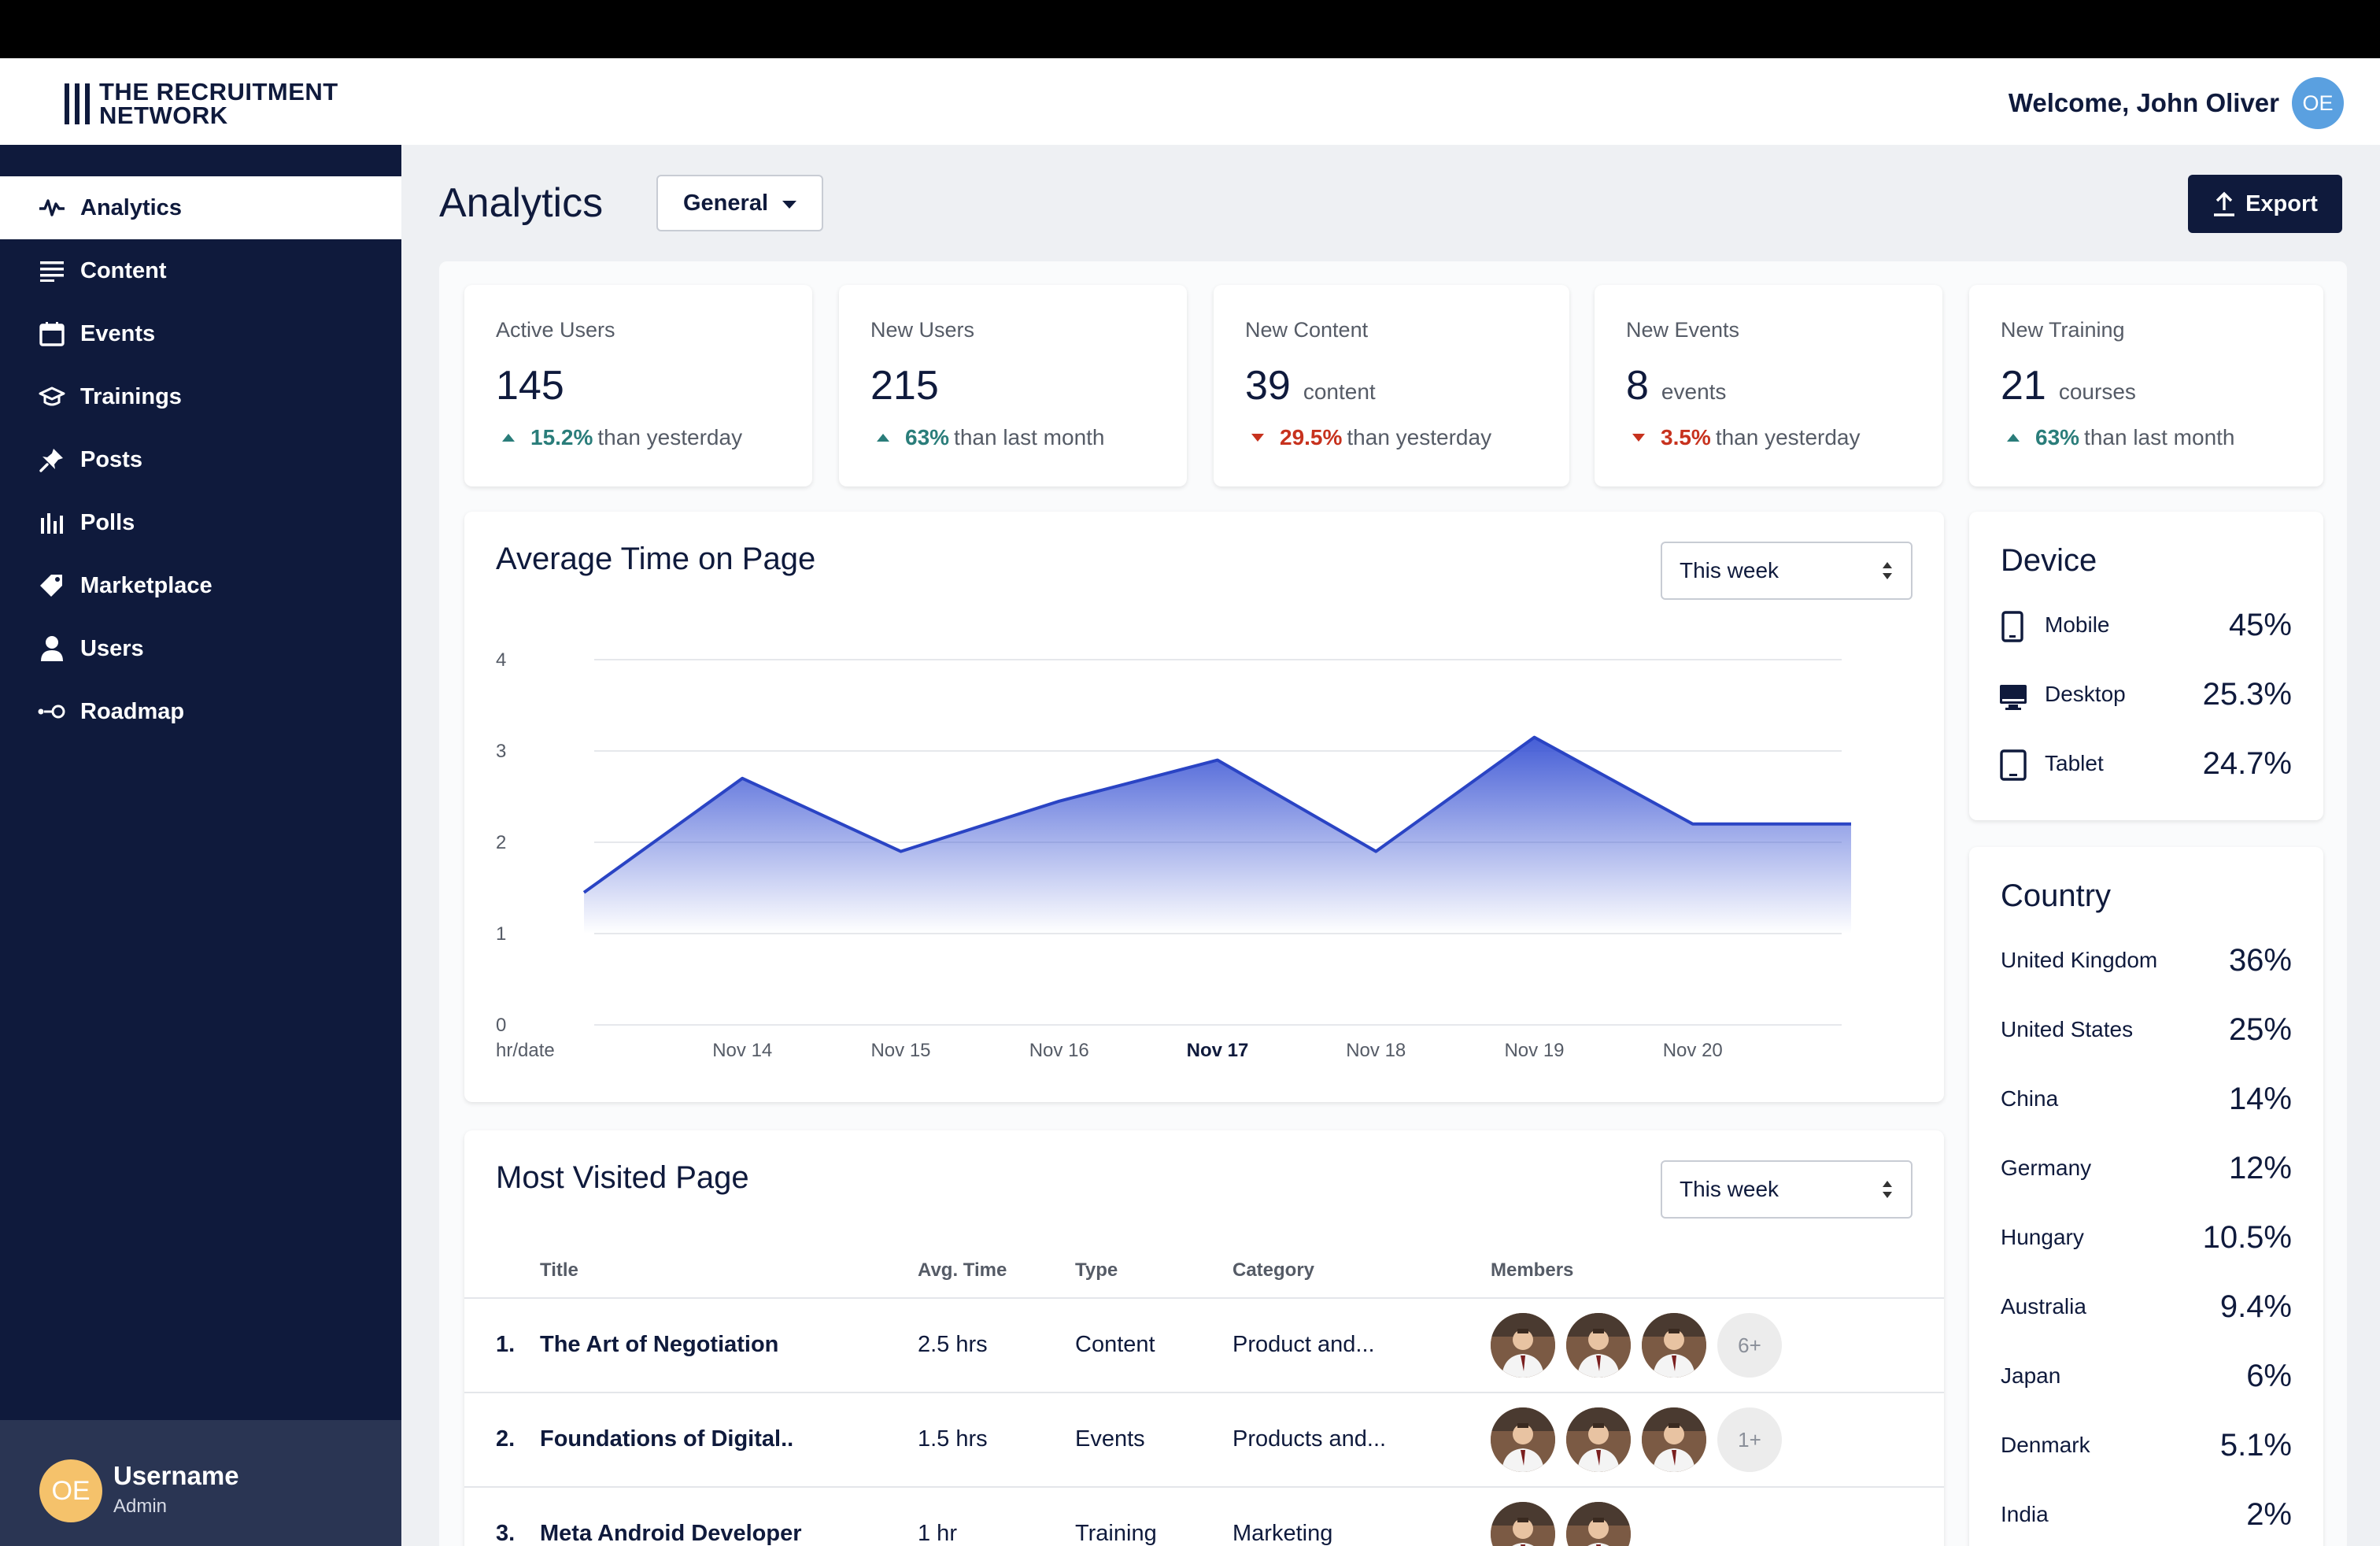  I want to click on country-label: China, so click(2030, 1098).